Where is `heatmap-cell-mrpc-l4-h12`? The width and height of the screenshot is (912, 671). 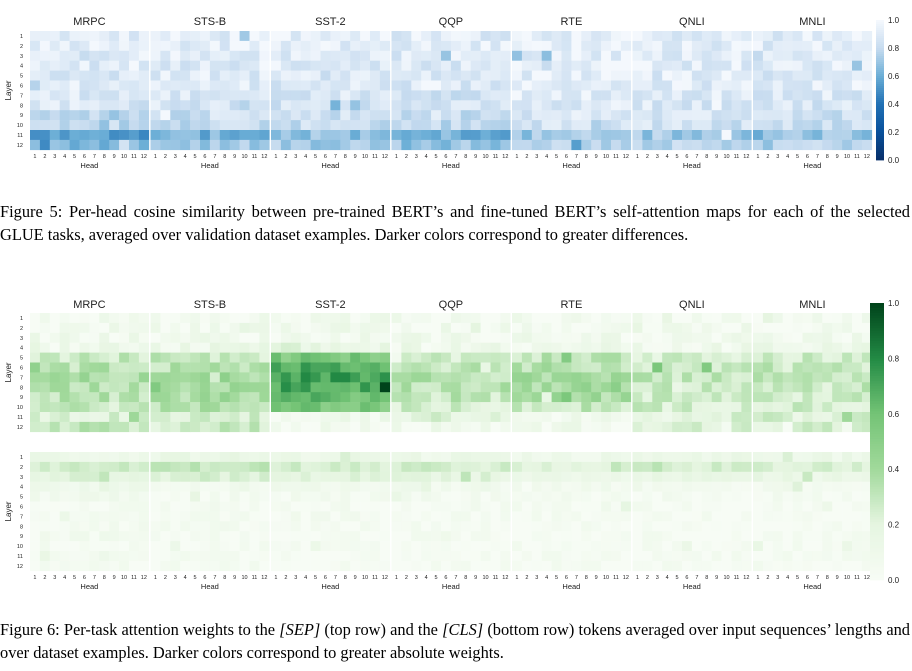 heatmap-cell-mrpc-l4-h12 is located at coordinates (144, 65).